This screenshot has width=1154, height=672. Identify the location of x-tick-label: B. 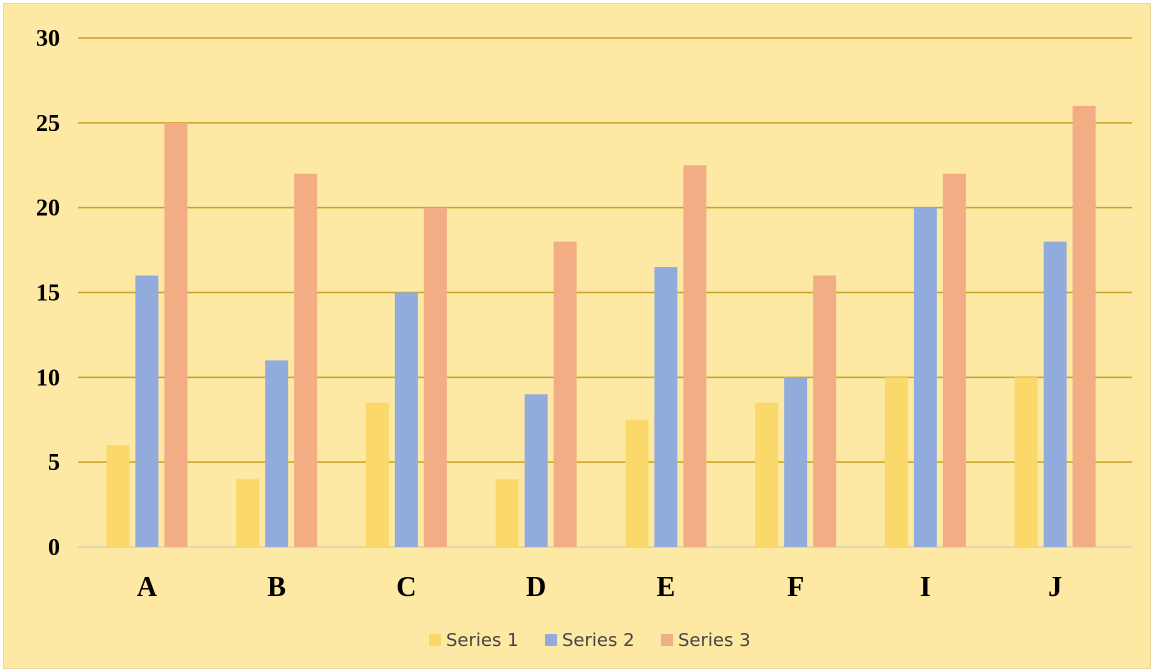
(276, 587).